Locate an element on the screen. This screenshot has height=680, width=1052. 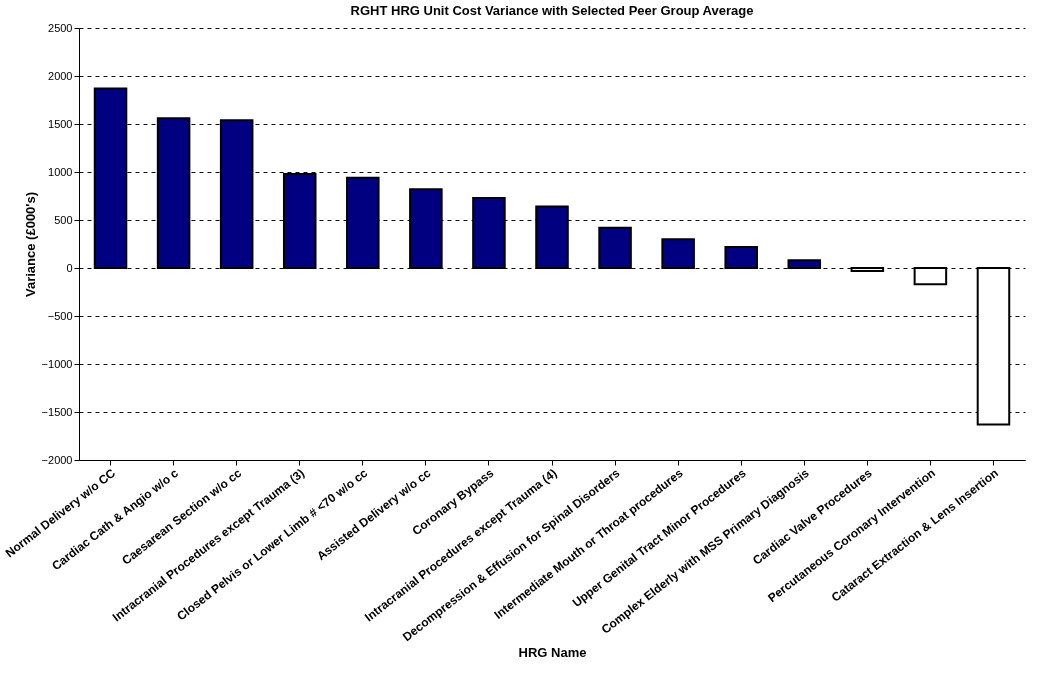
y-tick-label: 0 is located at coordinates (69, 267).